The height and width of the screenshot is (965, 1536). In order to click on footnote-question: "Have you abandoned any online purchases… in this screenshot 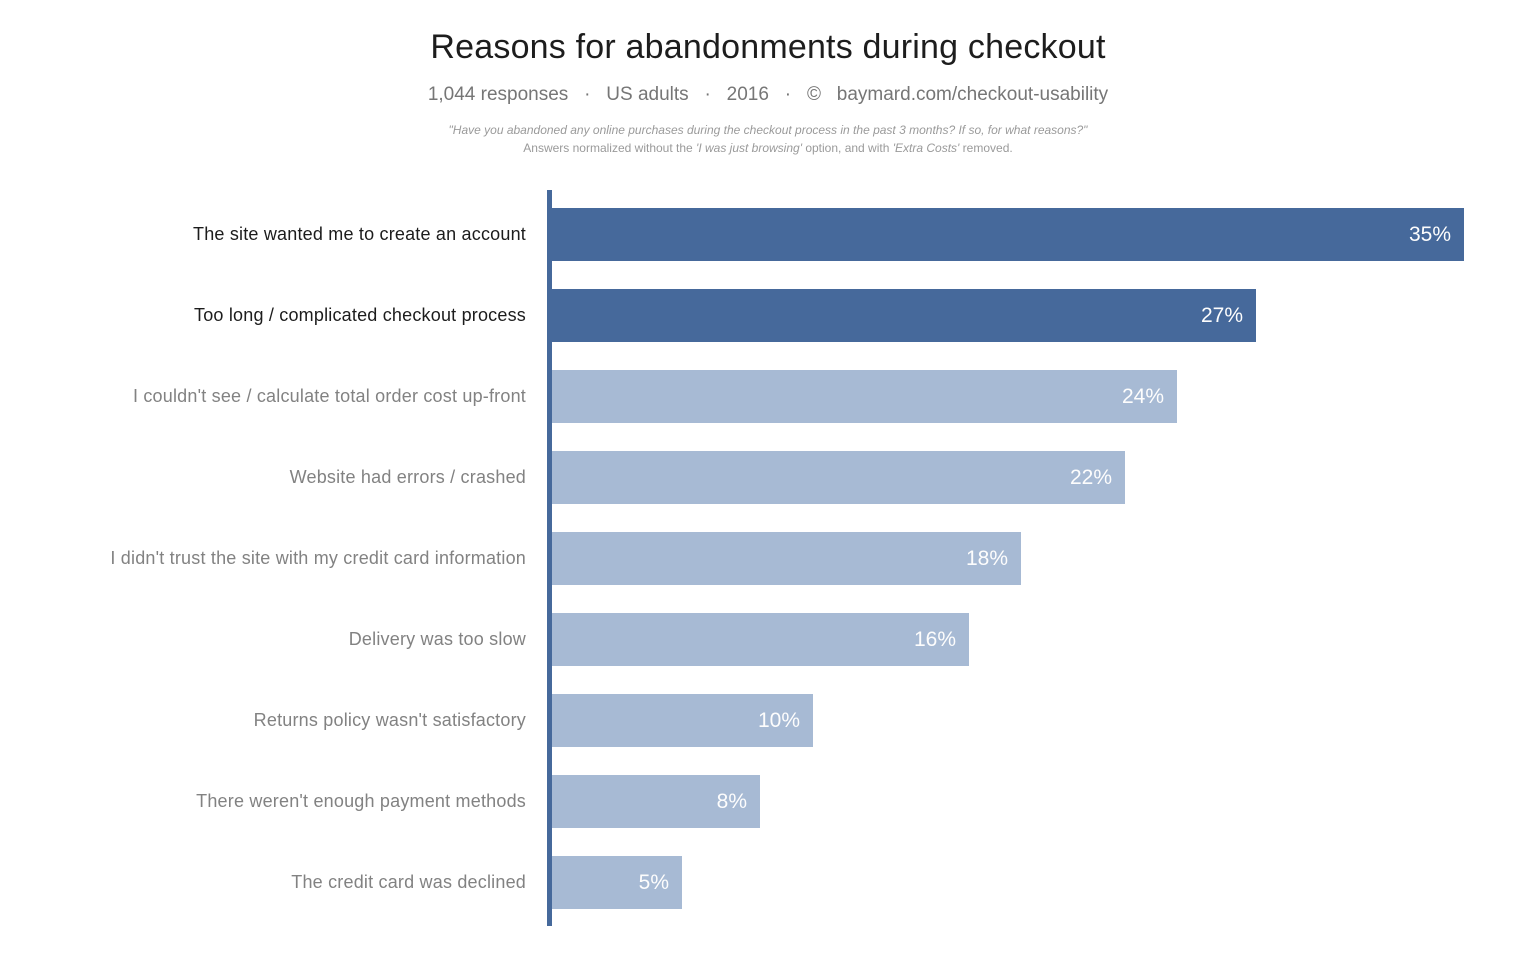, I will do `click(768, 130)`.